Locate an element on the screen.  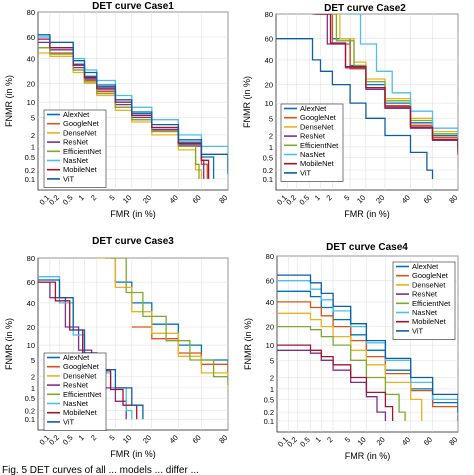
y-tick-label: 20 is located at coordinates (270, 327).